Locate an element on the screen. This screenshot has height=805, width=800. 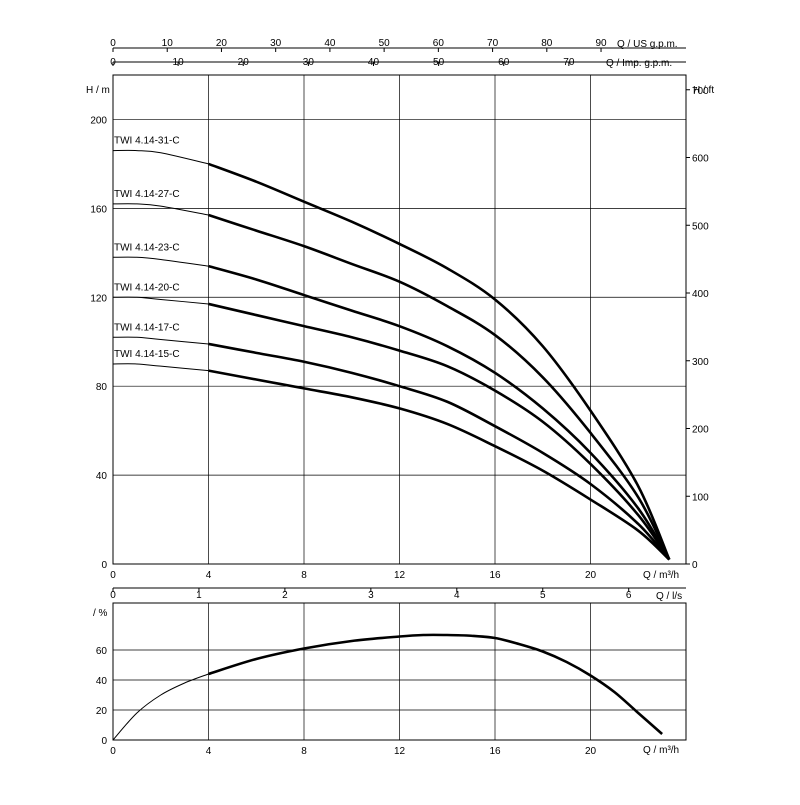
ft-tick-label: 600 is located at coordinates (700, 159).